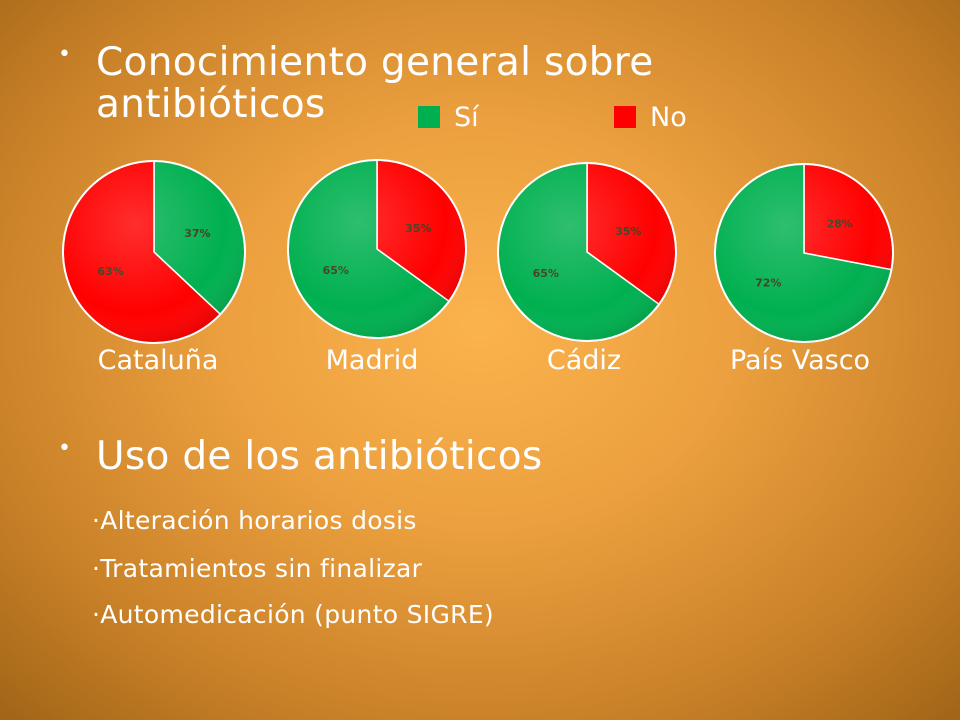 The width and height of the screenshot is (960, 720). I want to click on legend-swatch-si, so click(429, 117).